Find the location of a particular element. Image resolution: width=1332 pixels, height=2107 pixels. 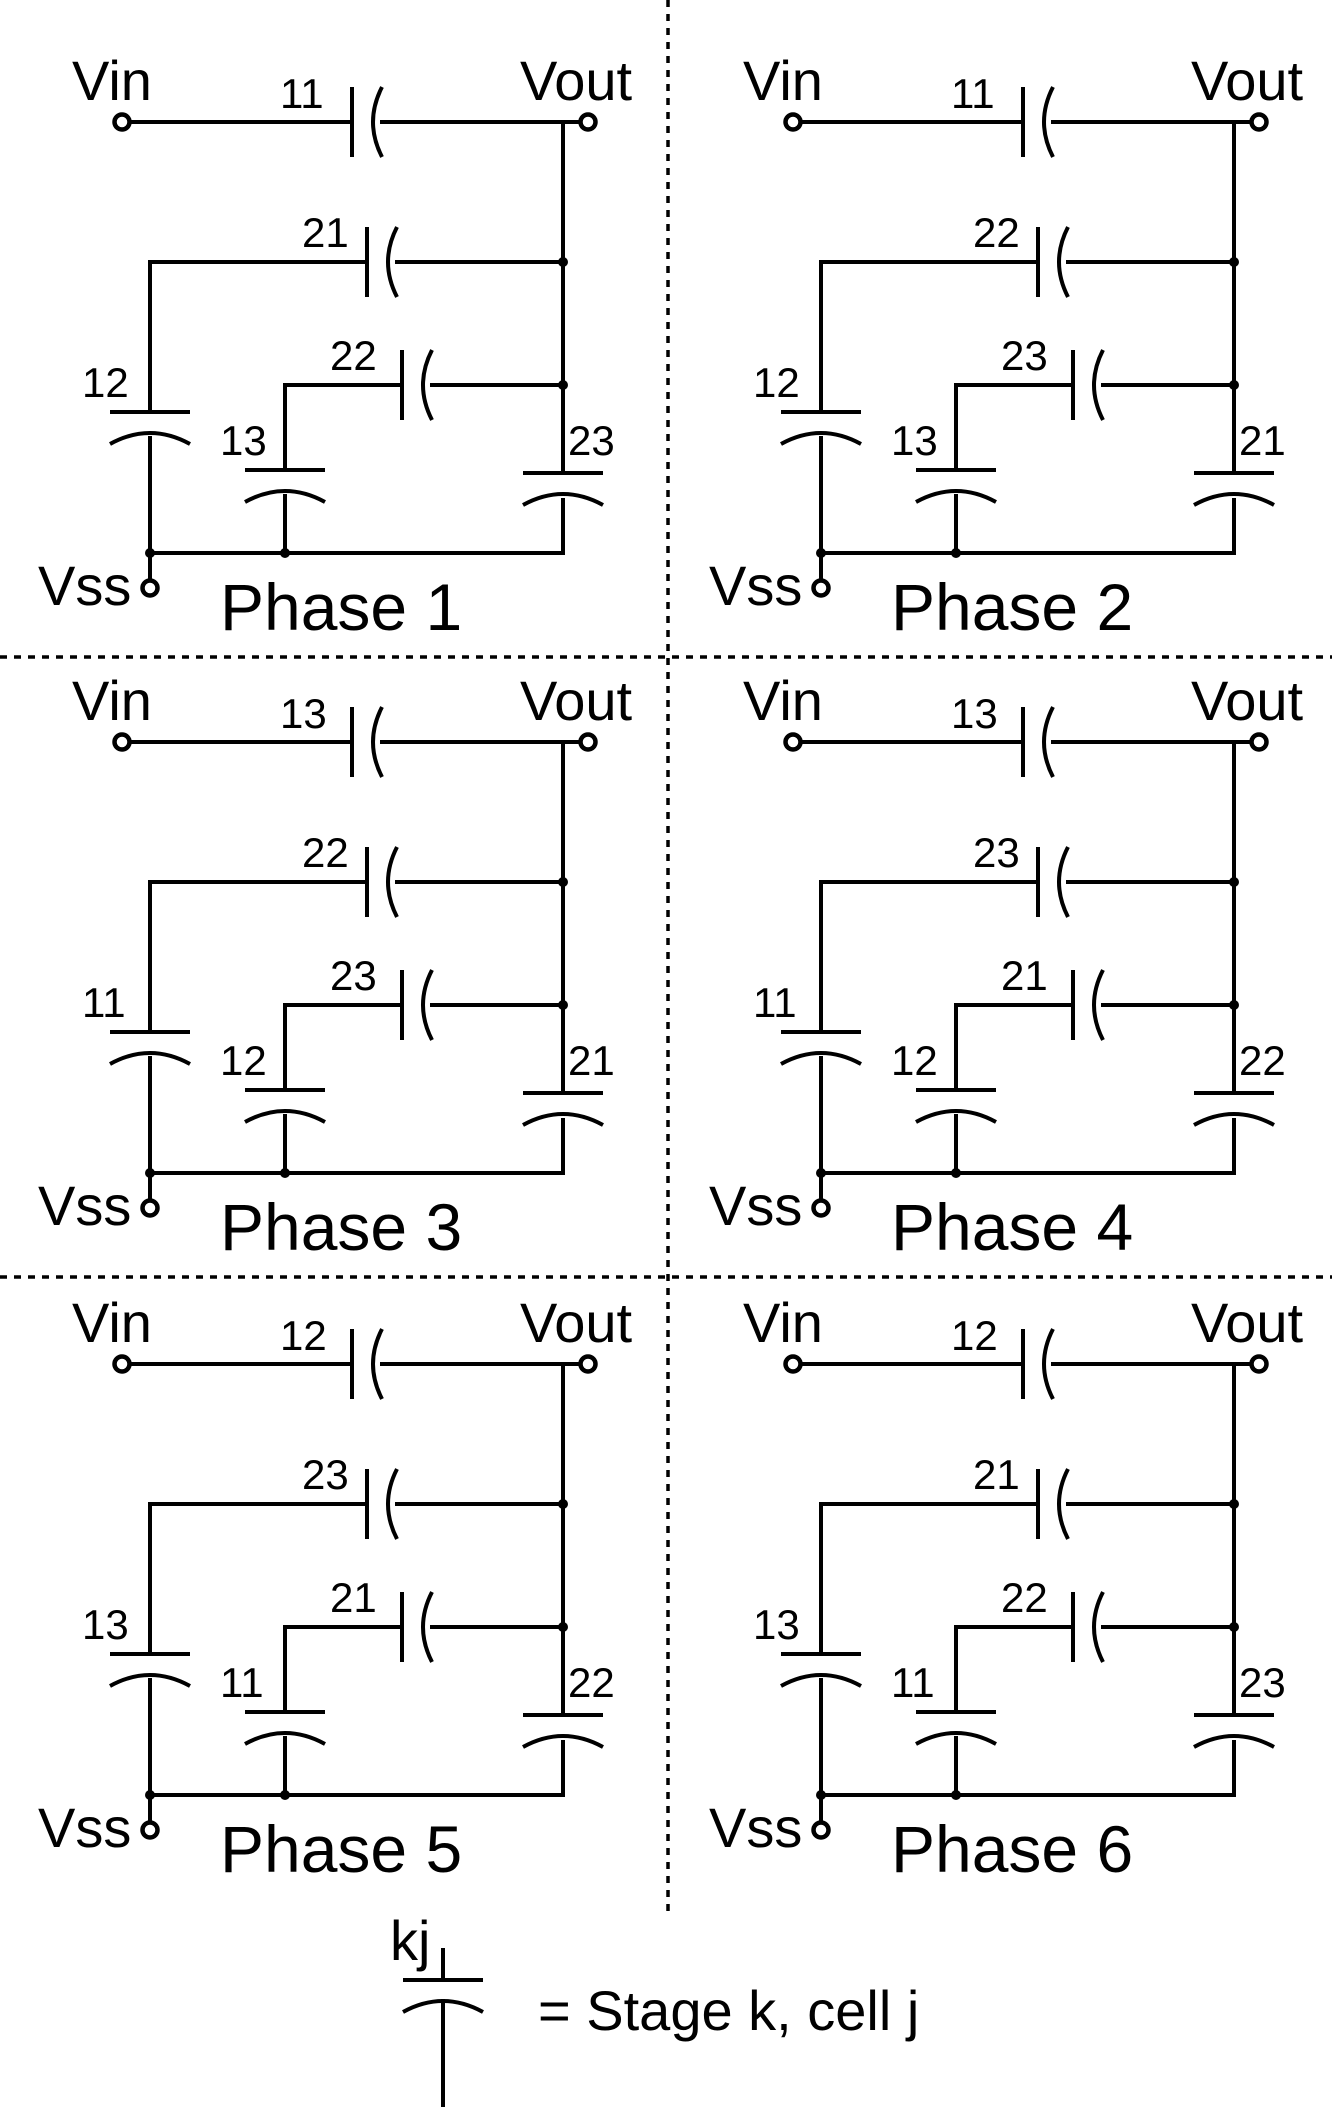

cap-label-upper: 21 is located at coordinates (996, 1474).